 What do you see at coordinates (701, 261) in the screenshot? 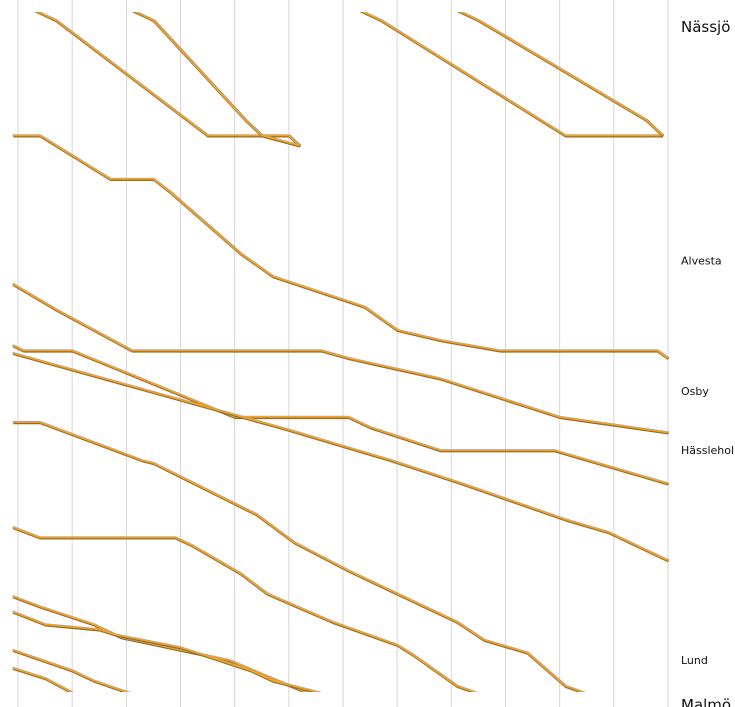
I see `station-label: Alvesta` at bounding box center [701, 261].